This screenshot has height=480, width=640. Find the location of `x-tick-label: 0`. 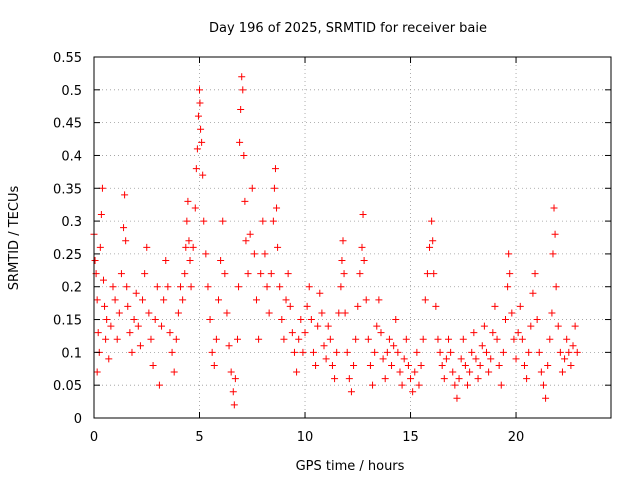

x-tick-label: 0 is located at coordinates (94, 437).